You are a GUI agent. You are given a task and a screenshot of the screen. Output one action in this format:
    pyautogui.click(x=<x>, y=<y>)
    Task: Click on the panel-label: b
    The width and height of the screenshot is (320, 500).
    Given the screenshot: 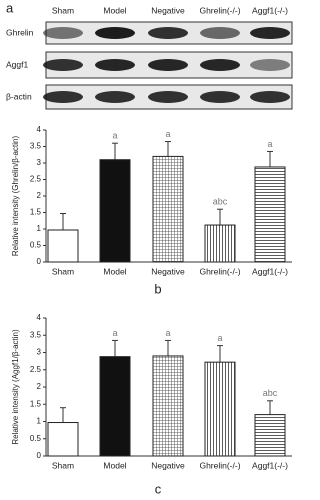 What is the action you would take?
    pyautogui.click(x=157, y=288)
    